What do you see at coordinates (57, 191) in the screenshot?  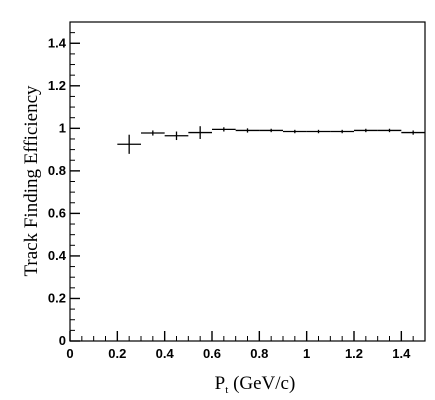 I see `y-axis-tick-labels: 0 0.2 0.4 0.6 0.8 1 1.2 1.4` at bounding box center [57, 191].